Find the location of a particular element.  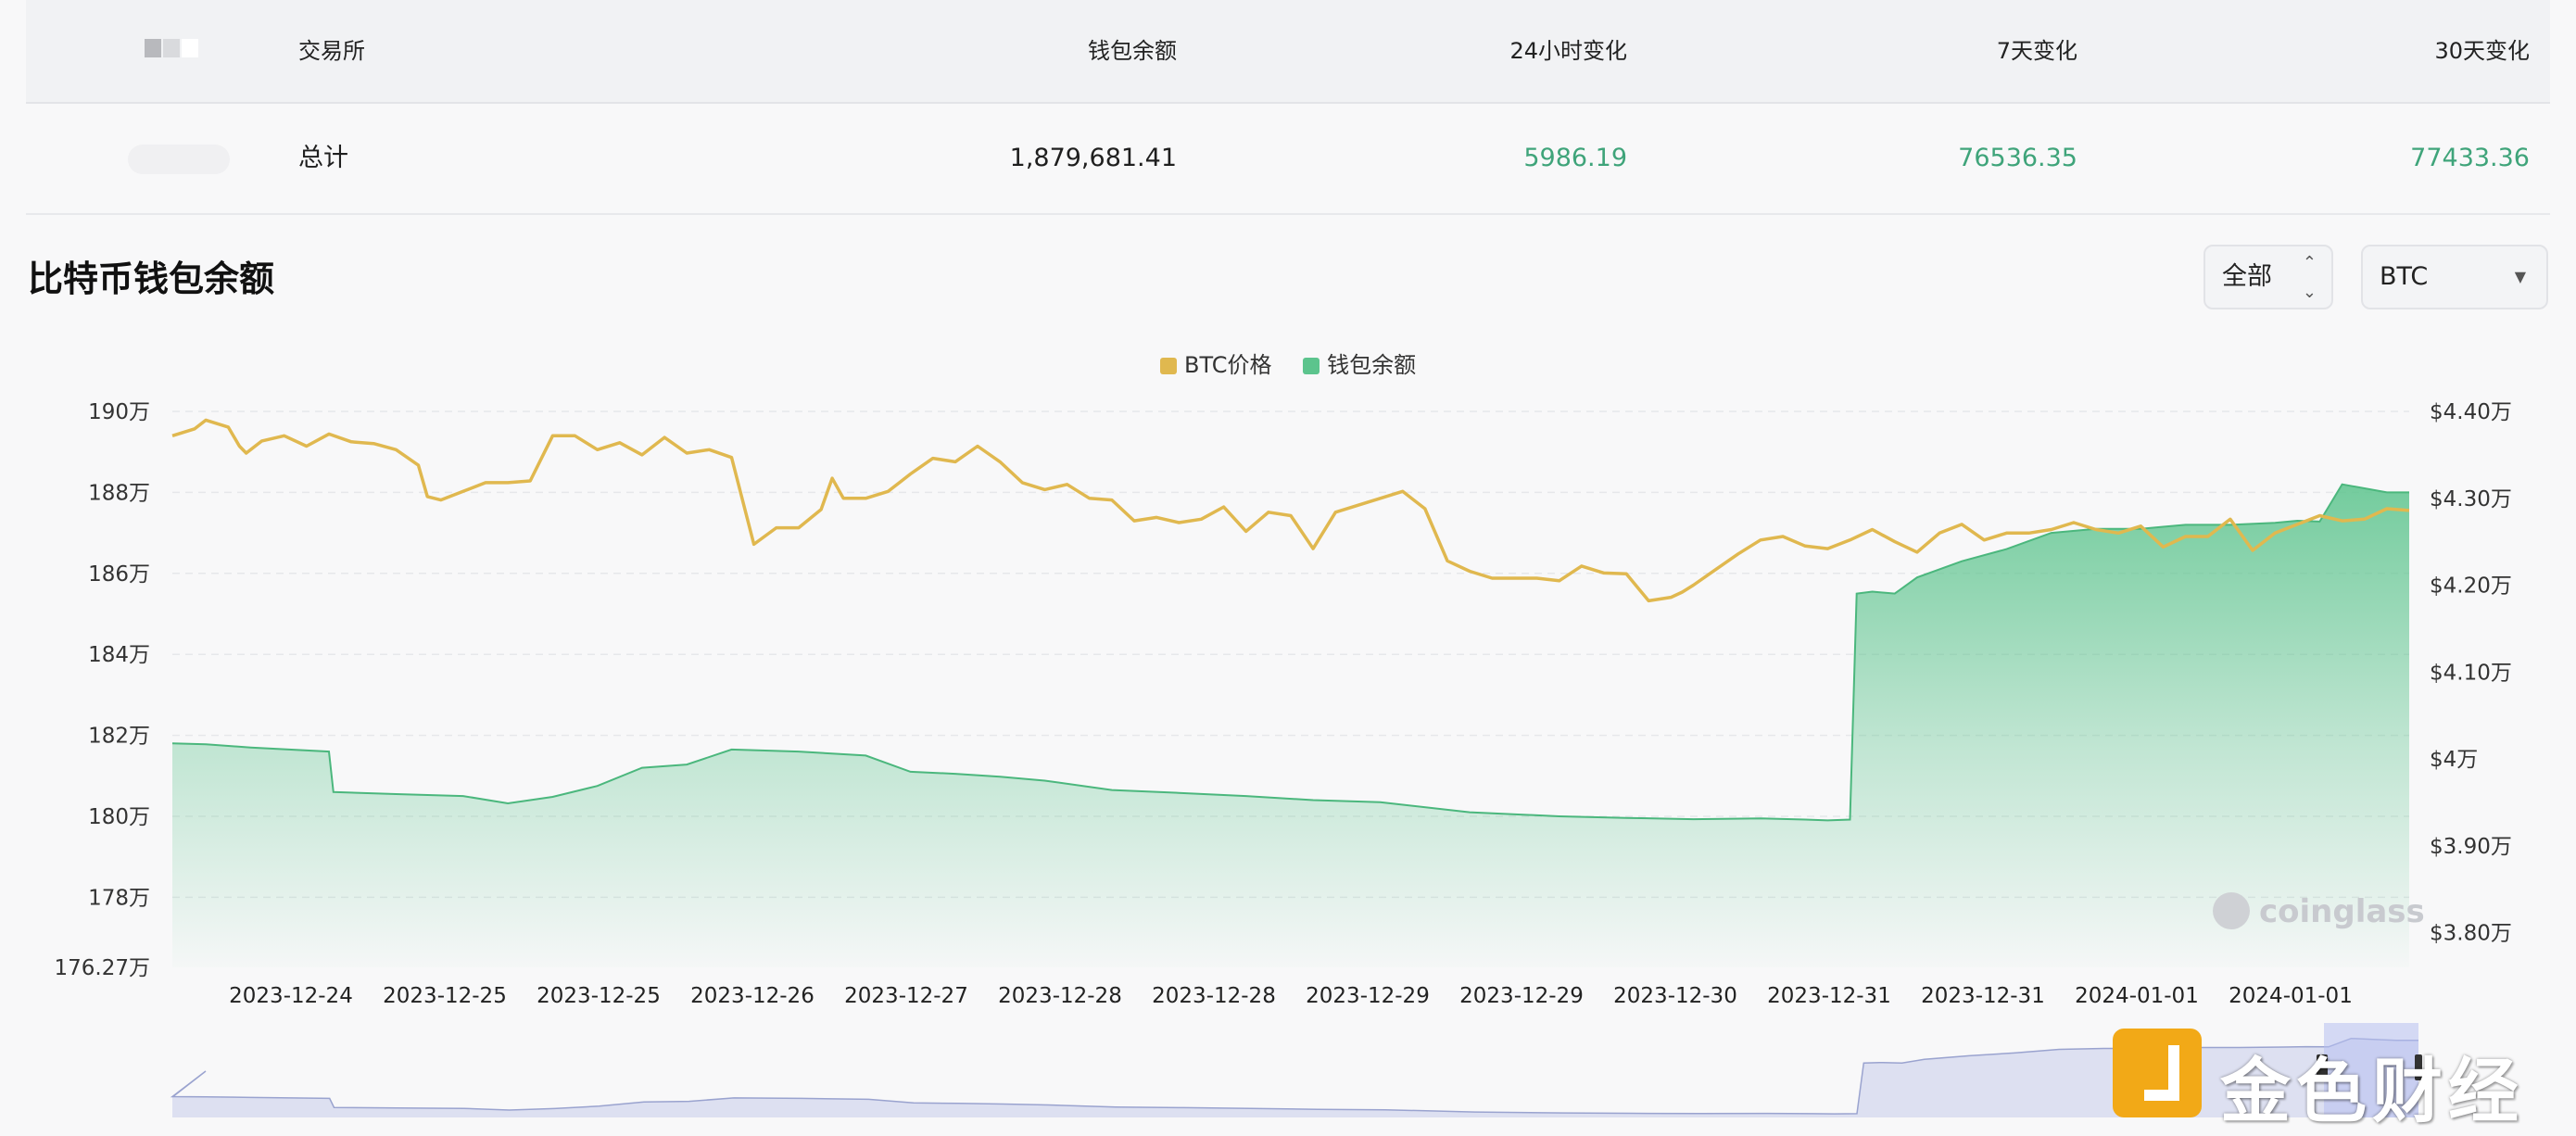

price-series is located at coordinates (1291, 510).